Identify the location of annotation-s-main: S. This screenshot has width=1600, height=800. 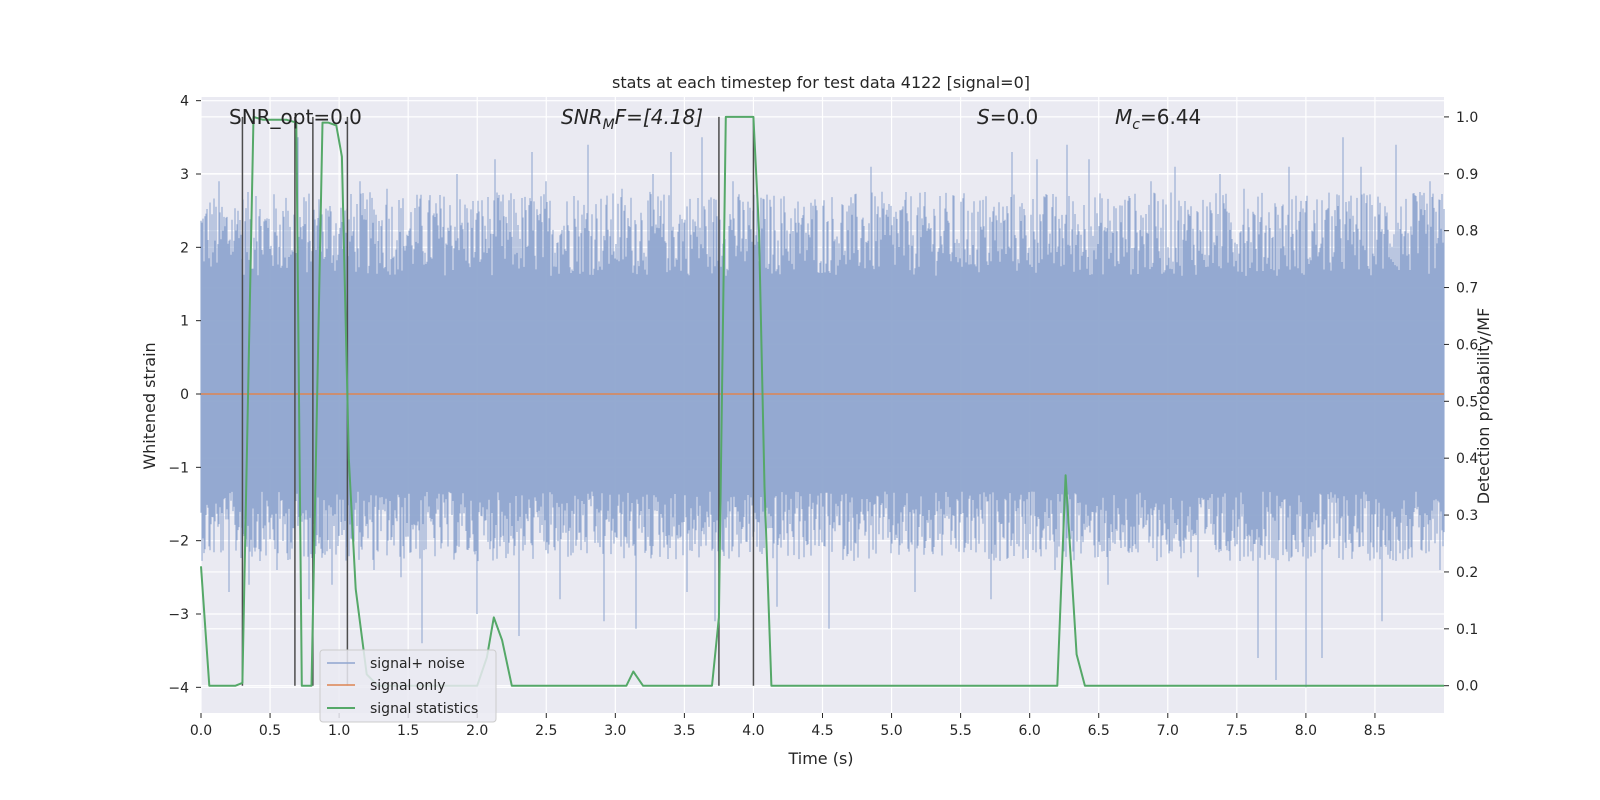
(983, 117).